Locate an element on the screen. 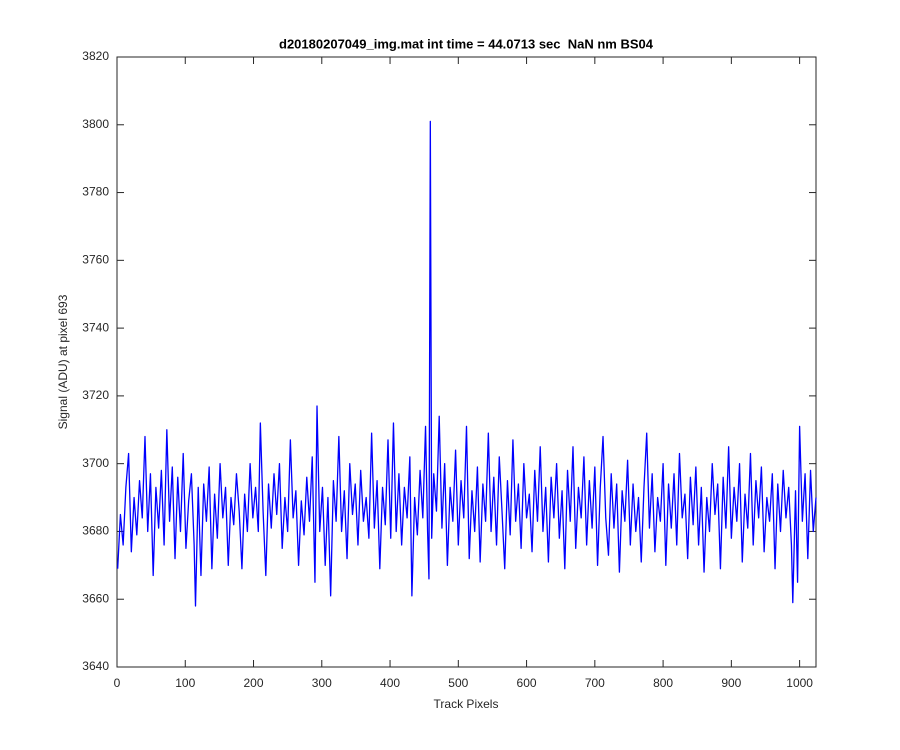 The height and width of the screenshot is (750, 900). y-tick-label: 3760 is located at coordinates (95, 260).